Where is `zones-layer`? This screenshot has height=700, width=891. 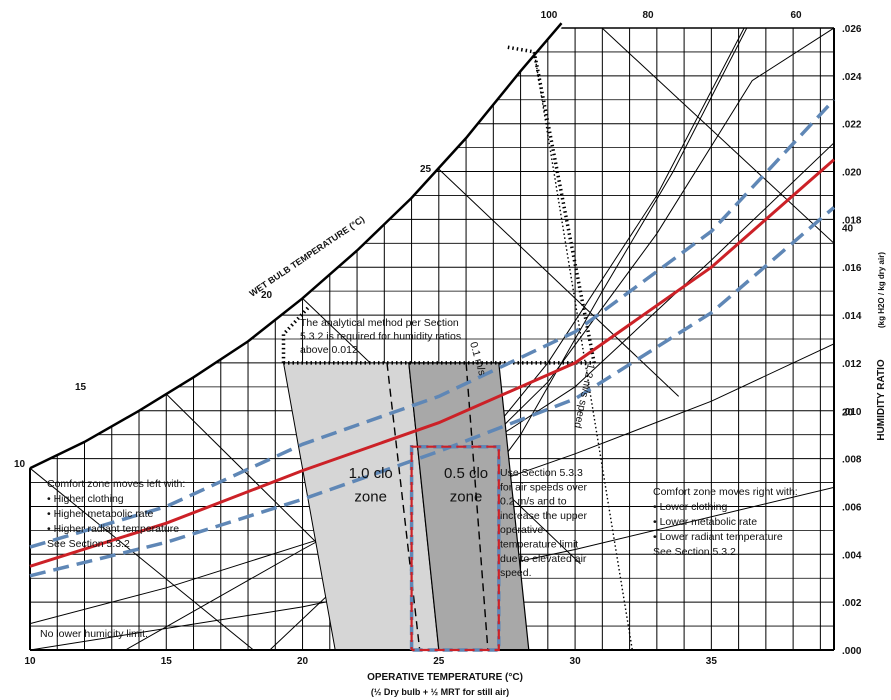
zones-layer is located at coordinates (406, 506).